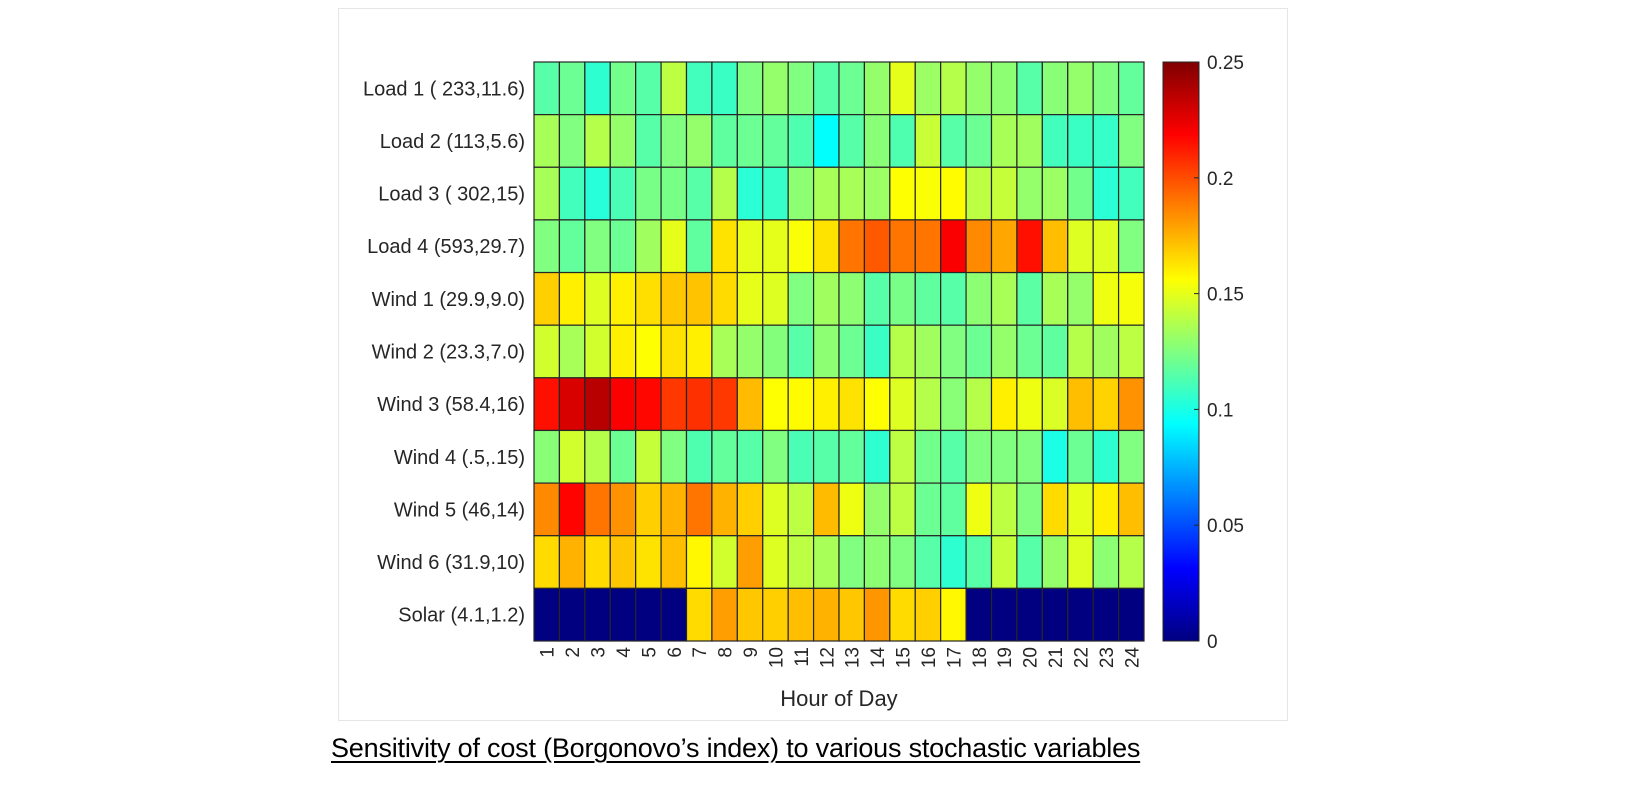 Image resolution: width=1640 pixels, height=800 pixels. Describe the element at coordinates (649, 652) in the screenshot. I see `x-tick-label: 5` at that location.